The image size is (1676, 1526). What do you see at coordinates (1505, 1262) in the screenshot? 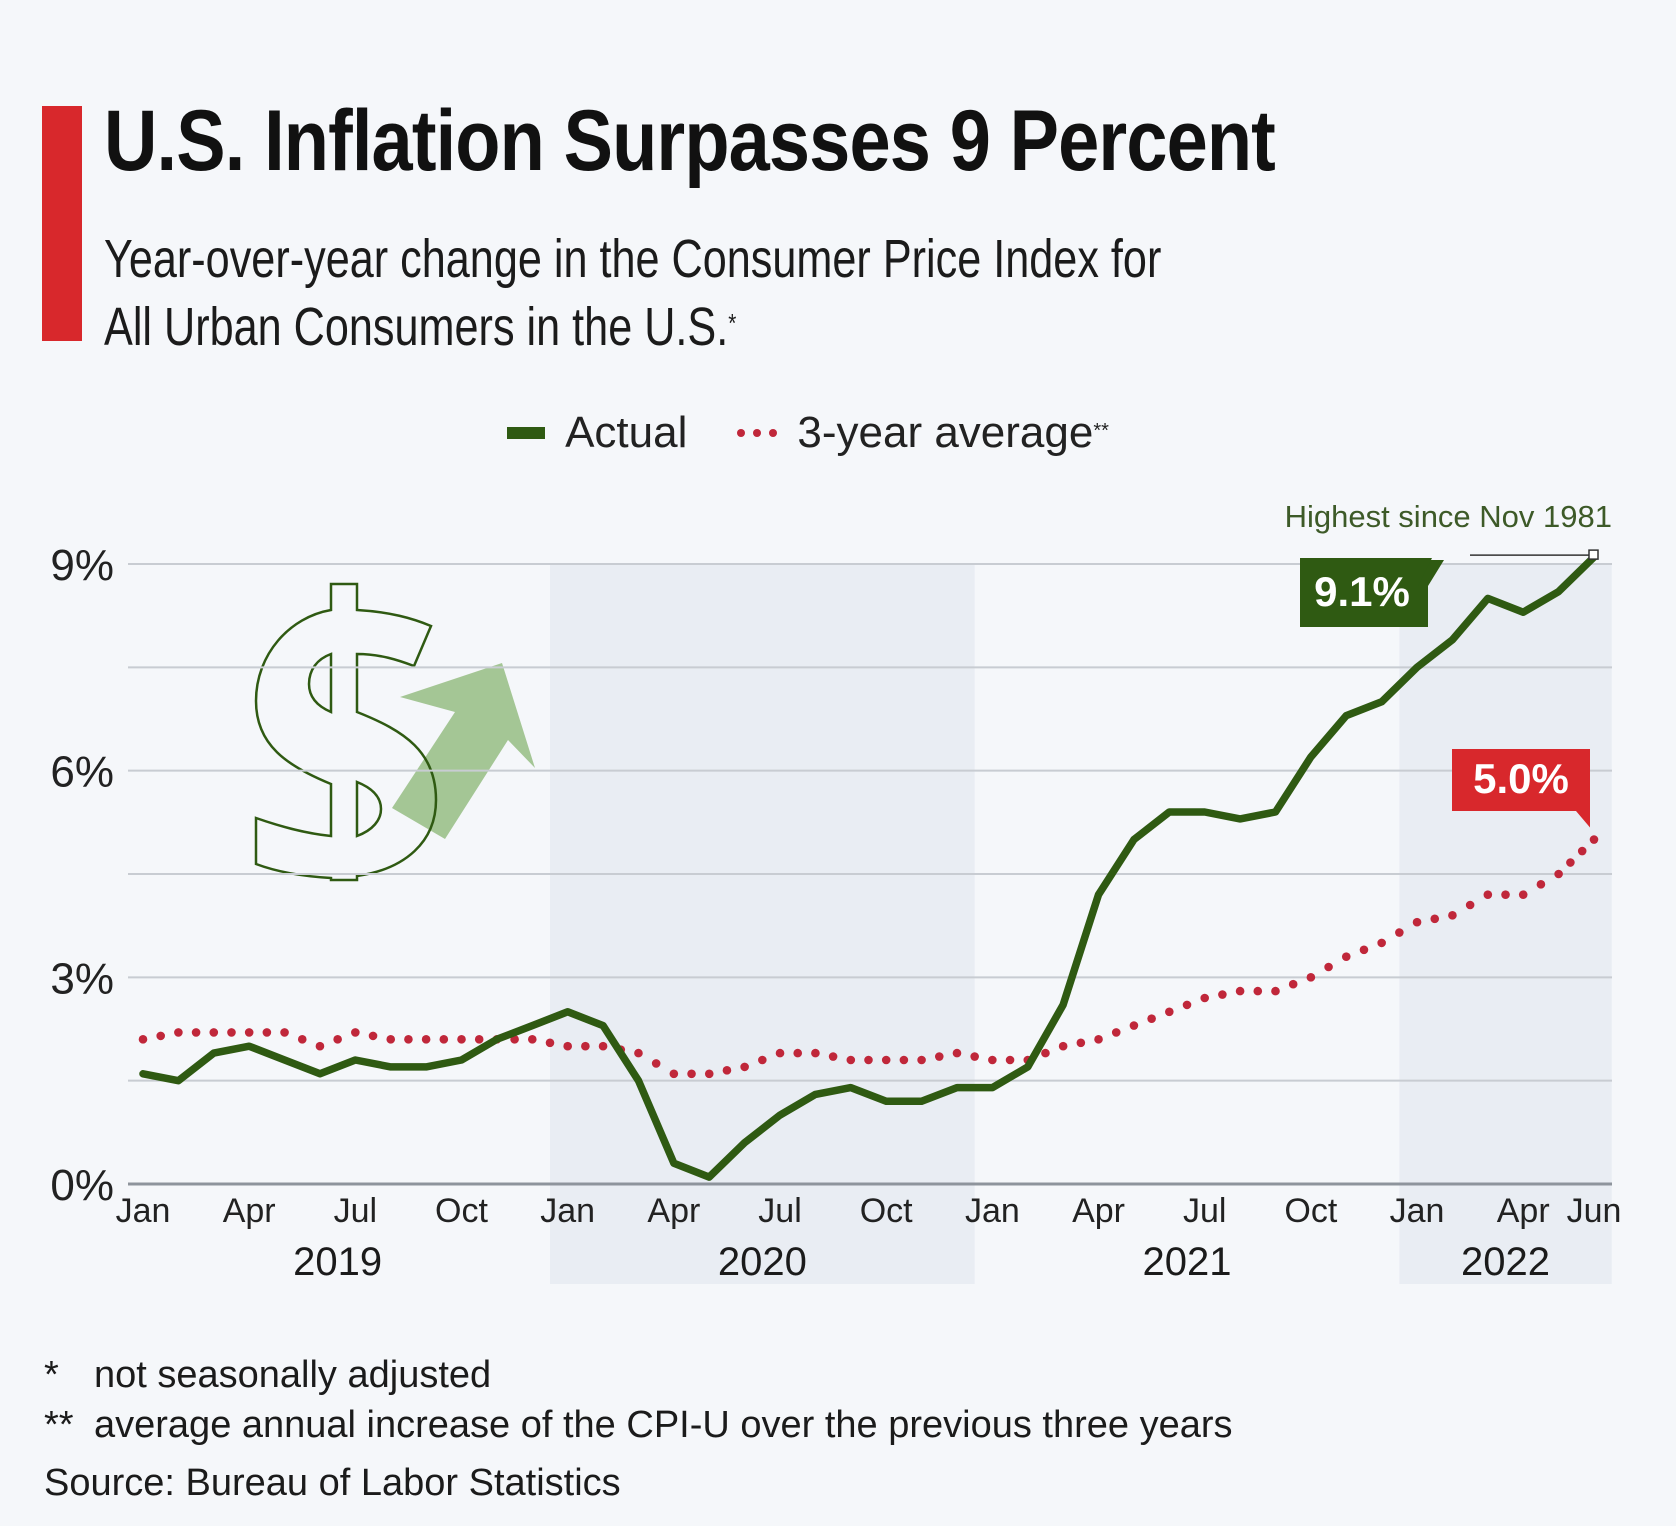
I see `year-label-2022: 2022` at bounding box center [1505, 1262].